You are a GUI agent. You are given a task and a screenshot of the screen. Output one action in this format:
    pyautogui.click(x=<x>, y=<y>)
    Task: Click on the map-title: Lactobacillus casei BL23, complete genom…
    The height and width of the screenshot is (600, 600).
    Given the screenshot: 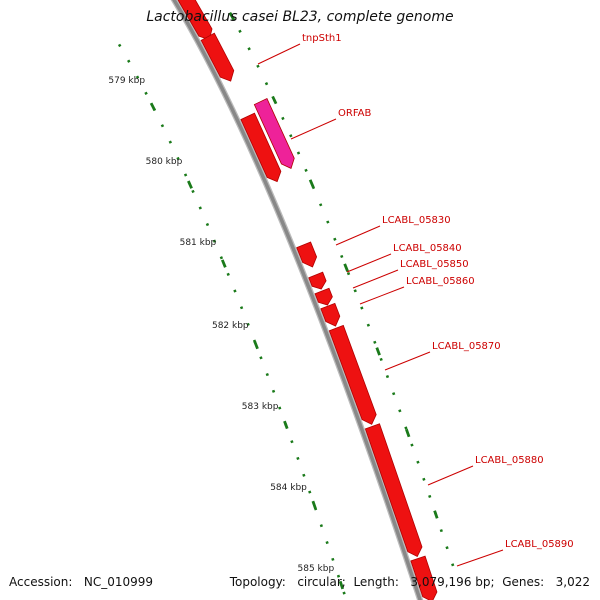 What is the action you would take?
    pyautogui.click(x=300, y=17)
    